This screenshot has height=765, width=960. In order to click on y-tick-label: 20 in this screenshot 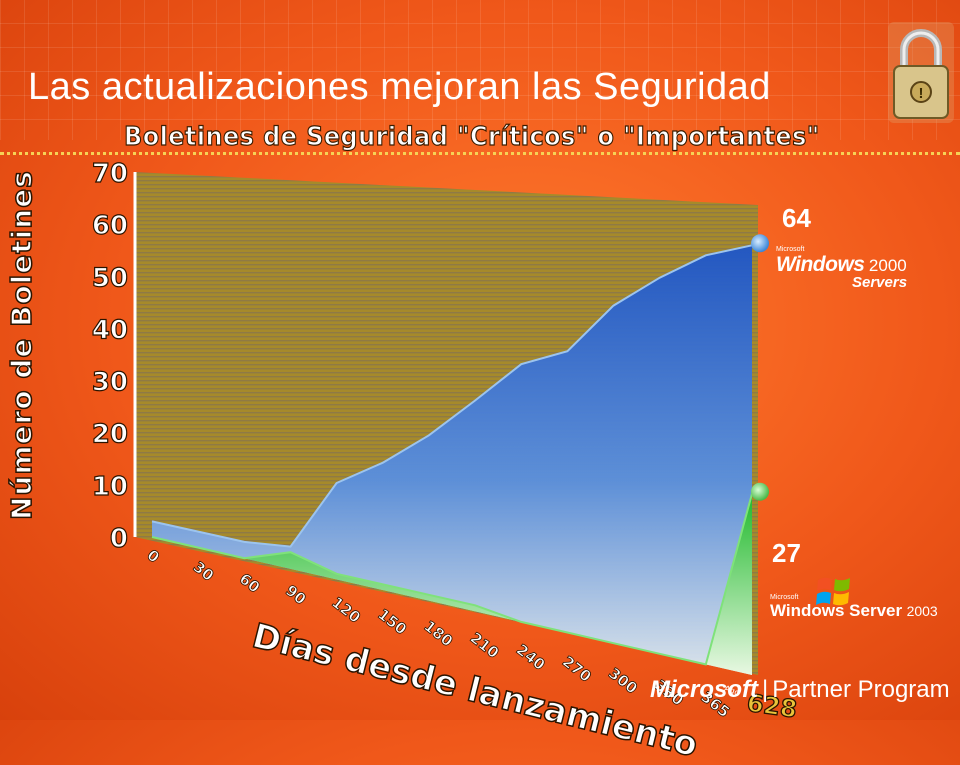, I will do `click(110, 435)`.